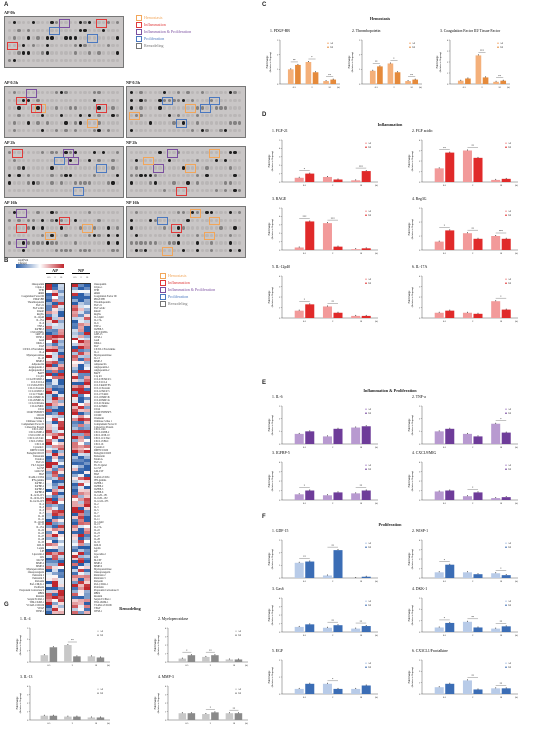 The width and height of the screenshot is (550, 734). I want to click on heatmap-row-label: IL-10, so click(41, 516).